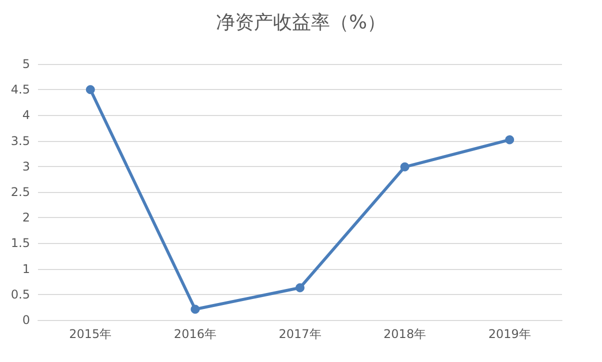  Describe the element at coordinates (20, 243) in the screenshot. I see `y-tick-label: 1.5` at that location.